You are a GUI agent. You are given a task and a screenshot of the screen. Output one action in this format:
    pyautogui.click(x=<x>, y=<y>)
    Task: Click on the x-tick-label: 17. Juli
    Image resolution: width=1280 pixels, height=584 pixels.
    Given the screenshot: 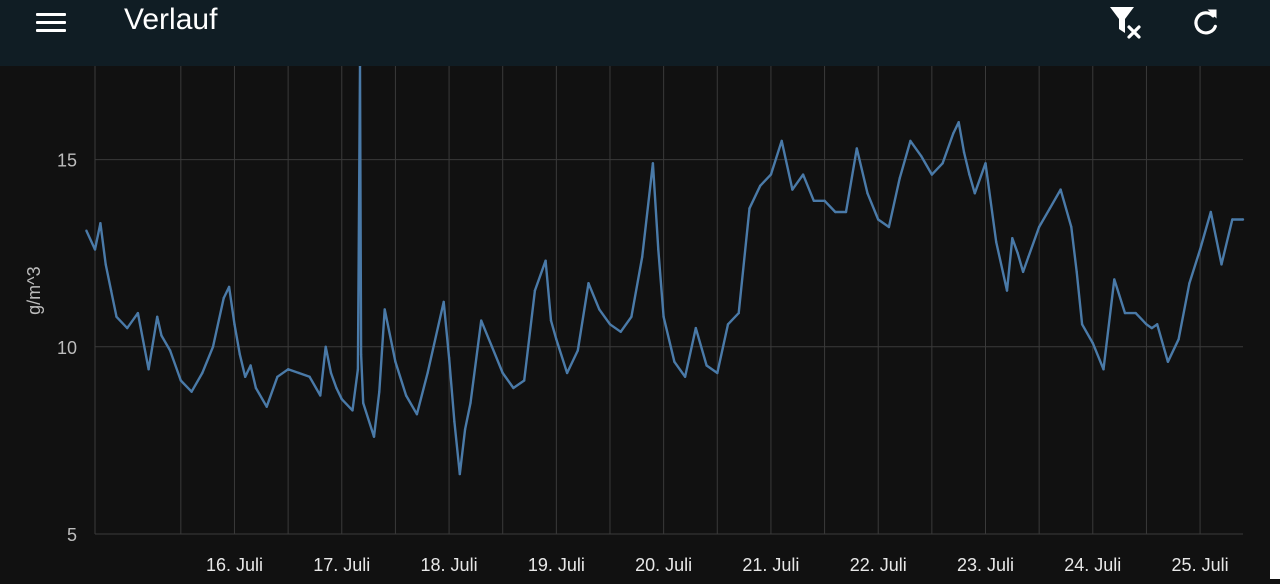 What is the action you would take?
    pyautogui.click(x=341, y=565)
    